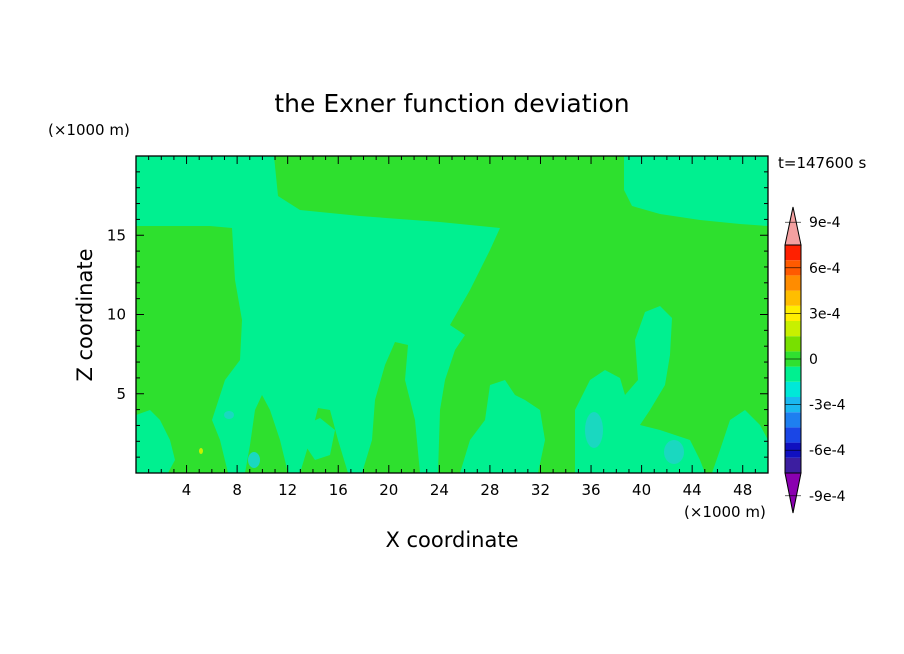 This screenshot has width=904, height=654. I want to click on chart-title: the Exner function deviation, so click(451, 103).